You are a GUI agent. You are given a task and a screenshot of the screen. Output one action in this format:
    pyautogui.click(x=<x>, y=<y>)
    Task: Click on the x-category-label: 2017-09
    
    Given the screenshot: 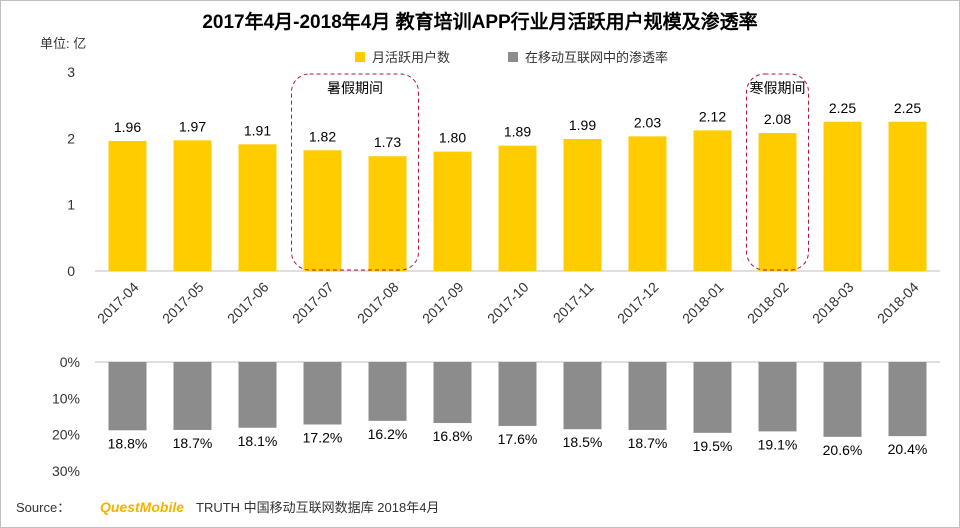 What is the action you would take?
    pyautogui.click(x=443, y=303)
    